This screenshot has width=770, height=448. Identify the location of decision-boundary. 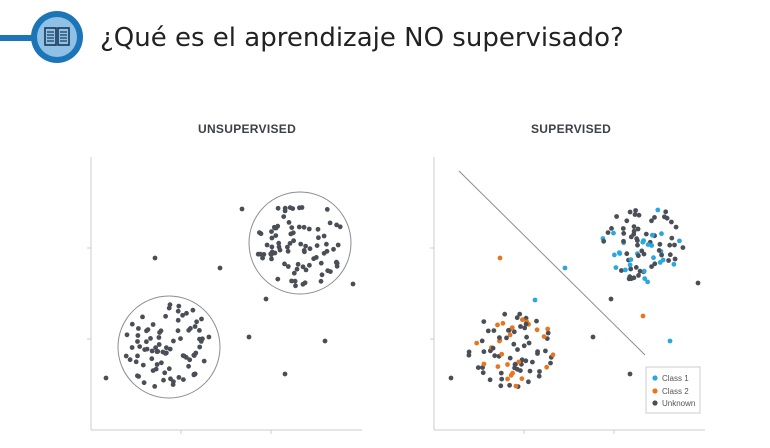
(552, 263).